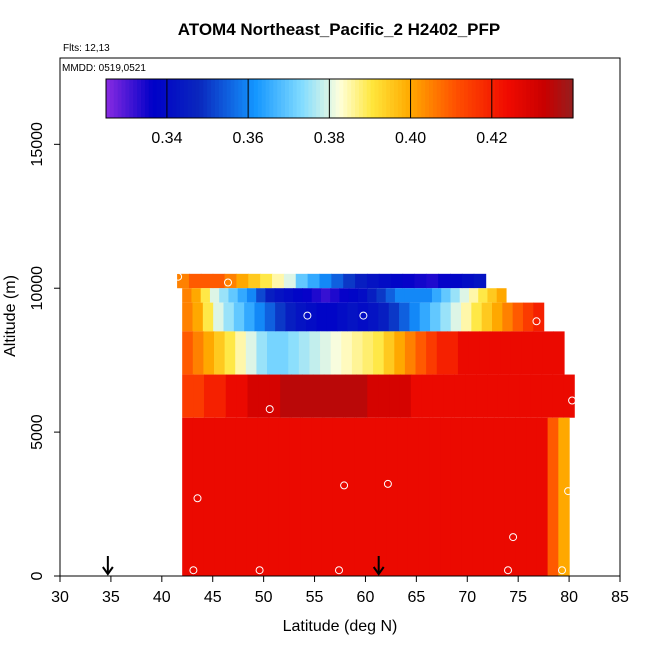  Describe the element at coordinates (620, 597) in the screenshot. I see `x-tick-label: 85` at that location.